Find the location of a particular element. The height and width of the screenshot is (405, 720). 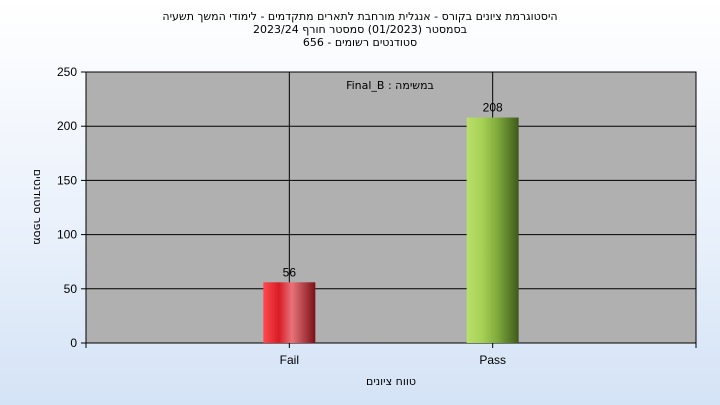

chart-title-line-2: בסמסטר (01/2023) סמסטר חורף 2023/24 is located at coordinates (360, 29).